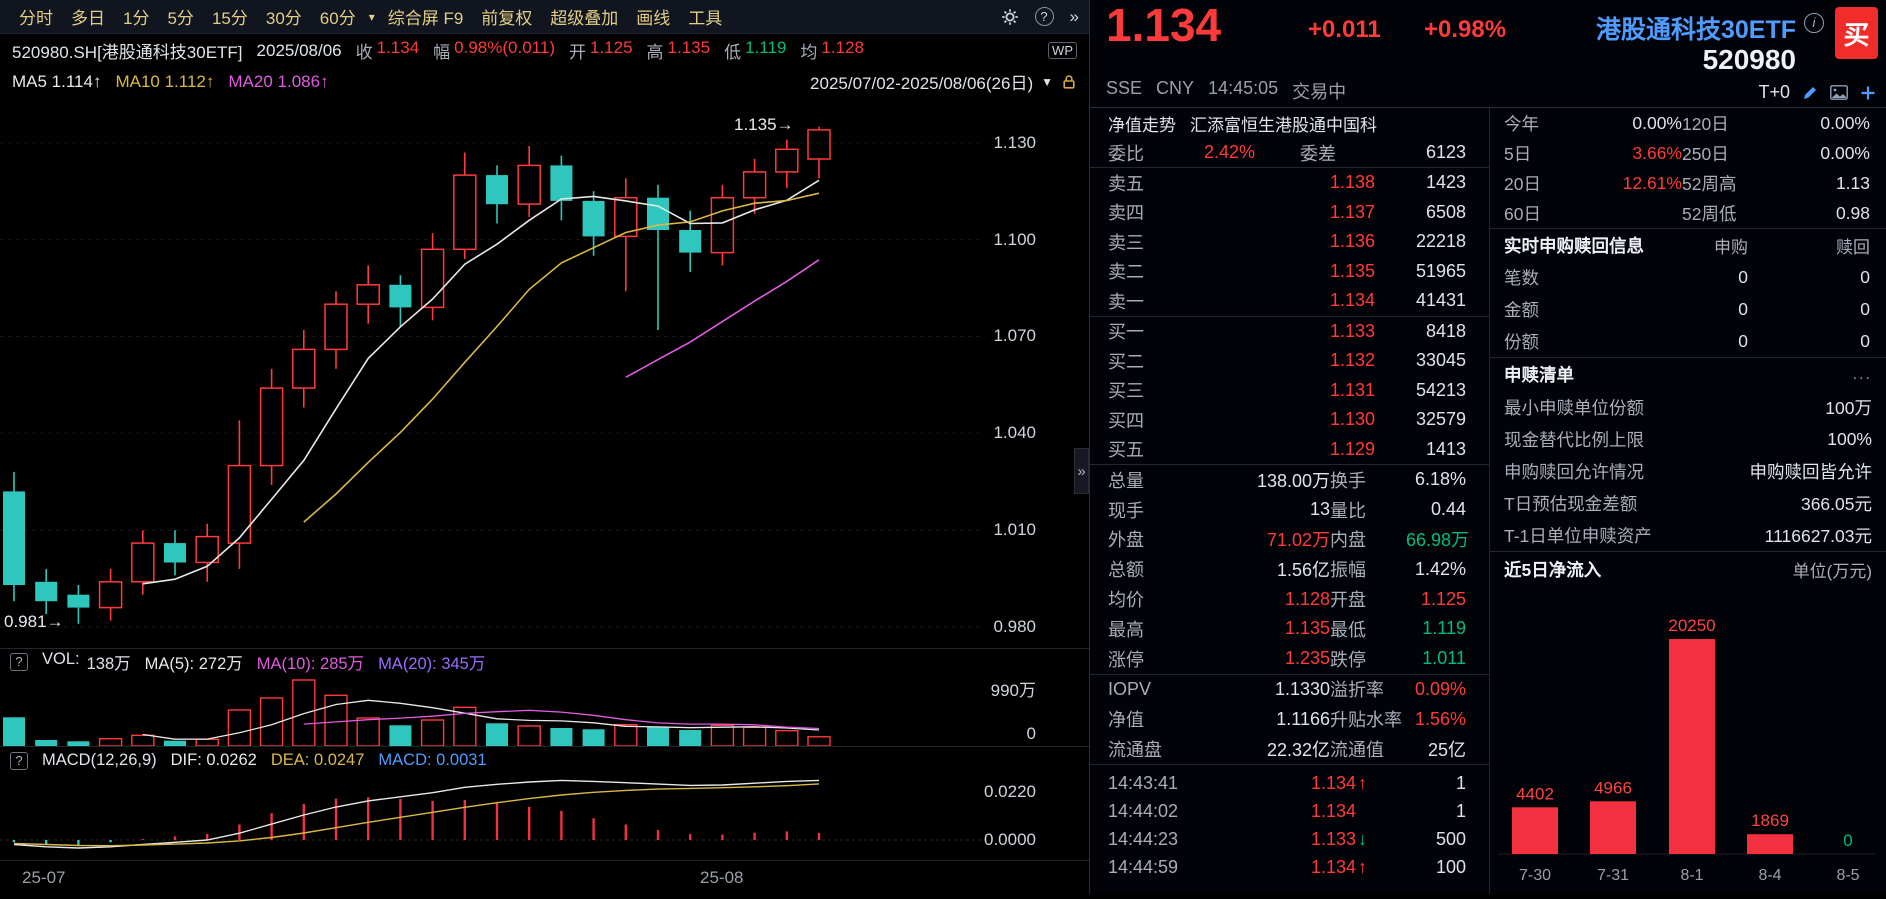 Image resolution: width=1886 pixels, height=899 pixels. Describe the element at coordinates (1849, 438) in the screenshot. I see `redemption-value: 100%` at that location.